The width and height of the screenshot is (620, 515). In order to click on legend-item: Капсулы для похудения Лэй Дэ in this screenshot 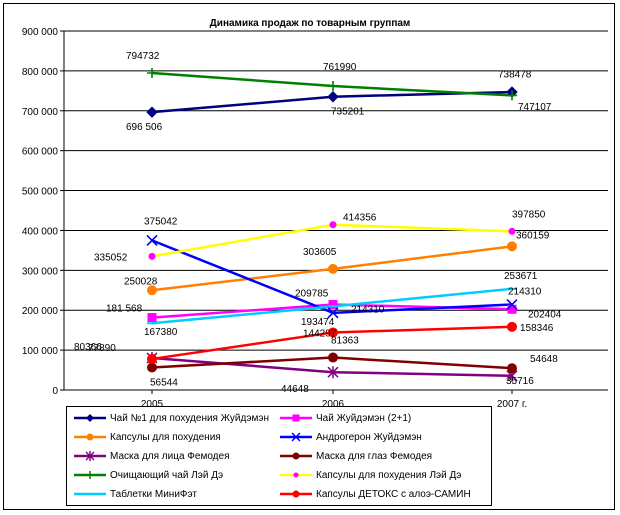, I will do `click(370, 475)`.